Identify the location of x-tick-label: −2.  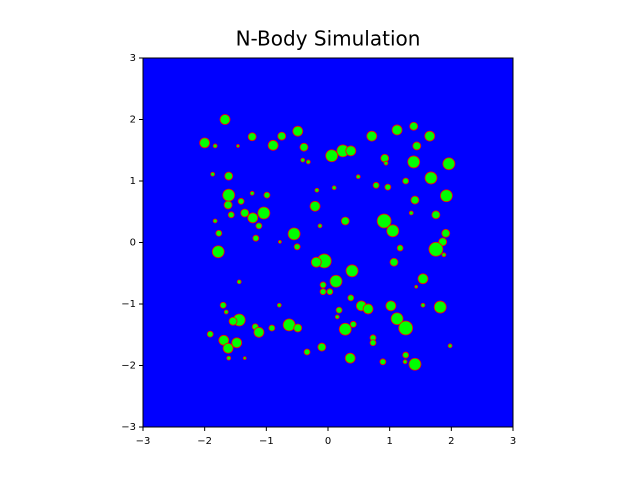
(204, 441).